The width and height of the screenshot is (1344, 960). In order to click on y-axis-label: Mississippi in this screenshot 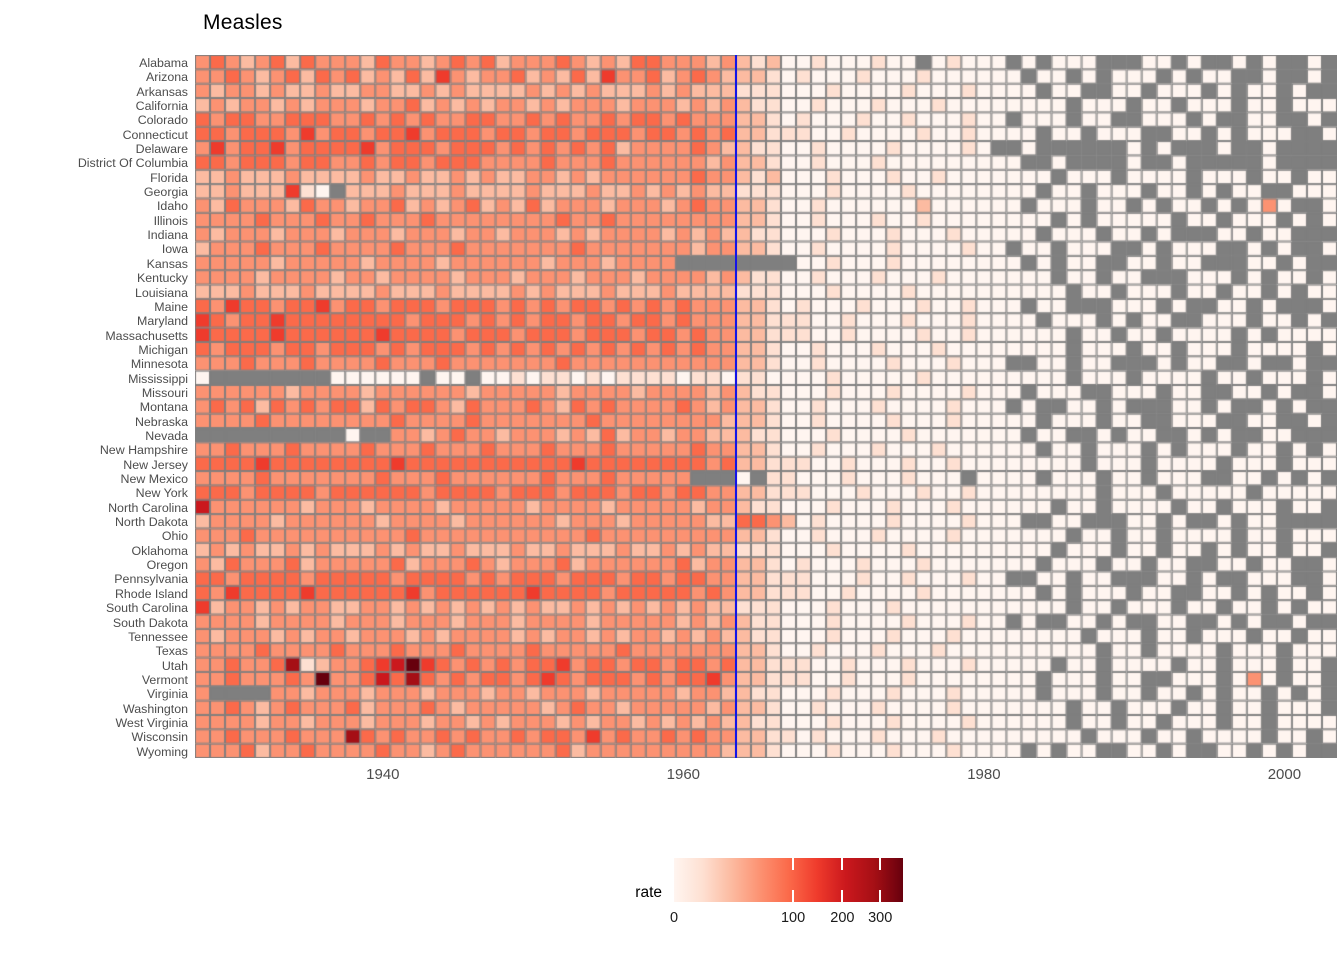, I will do `click(158, 378)`.